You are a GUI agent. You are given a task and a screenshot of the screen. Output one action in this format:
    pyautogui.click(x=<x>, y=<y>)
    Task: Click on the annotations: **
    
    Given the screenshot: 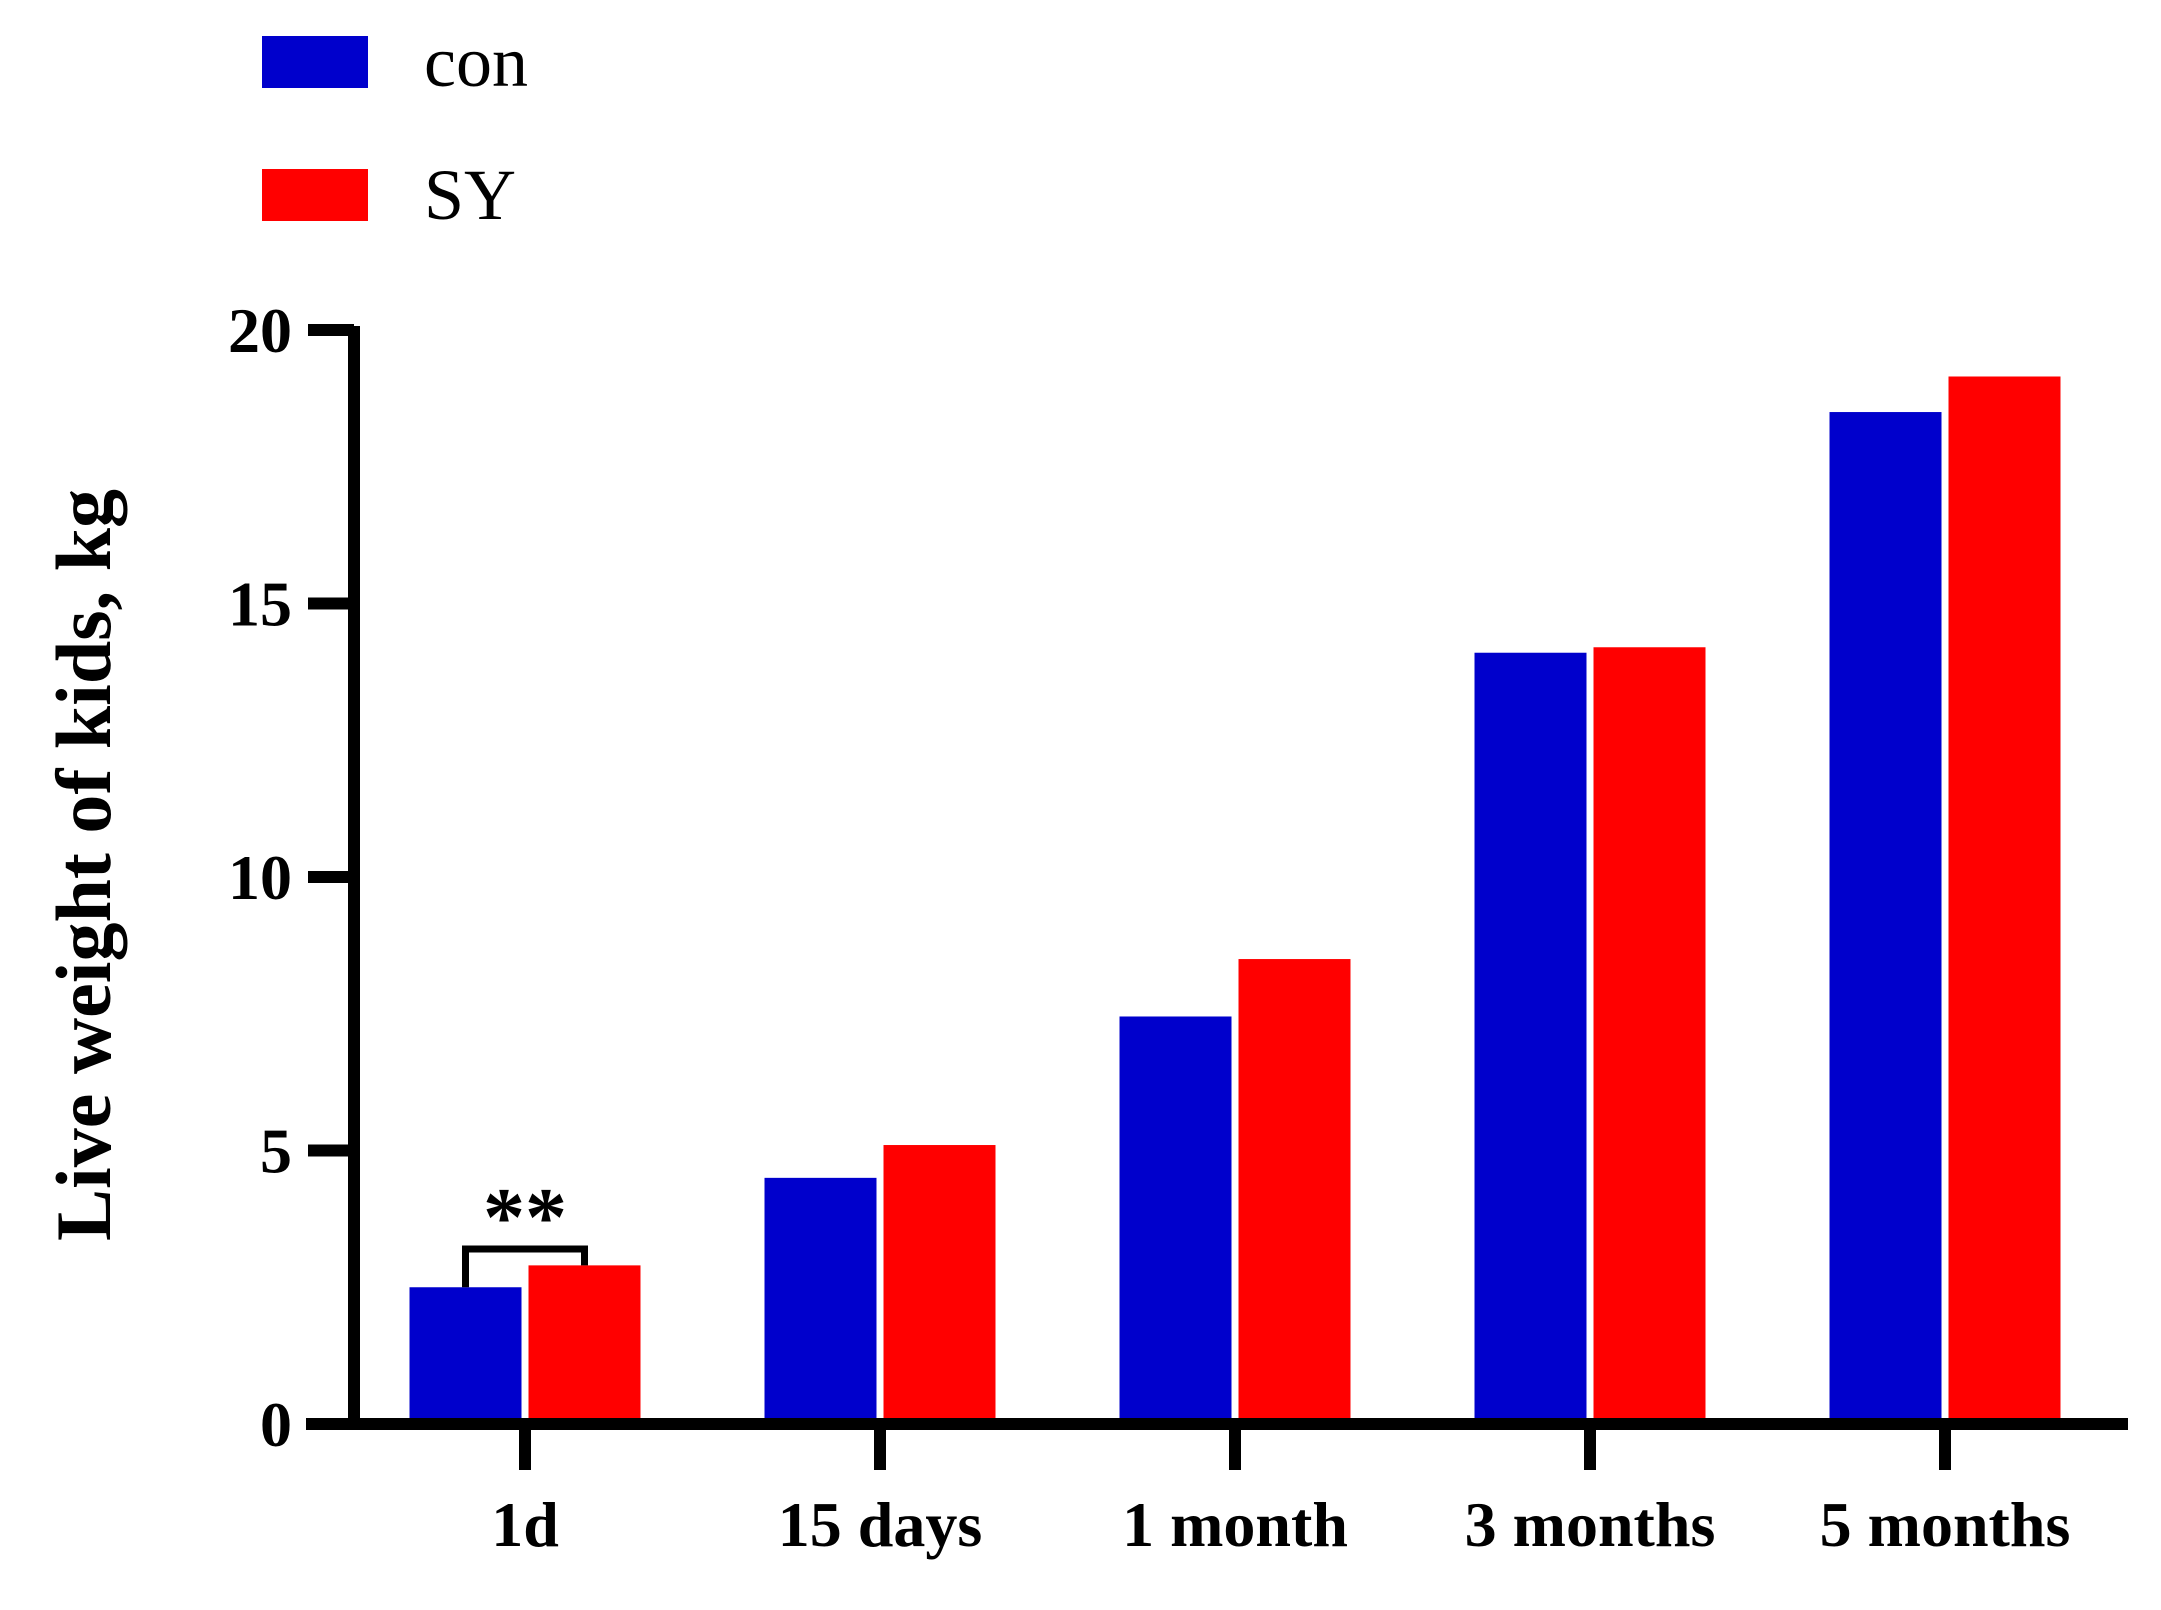 What is the action you would take?
    pyautogui.click(x=525, y=1229)
    